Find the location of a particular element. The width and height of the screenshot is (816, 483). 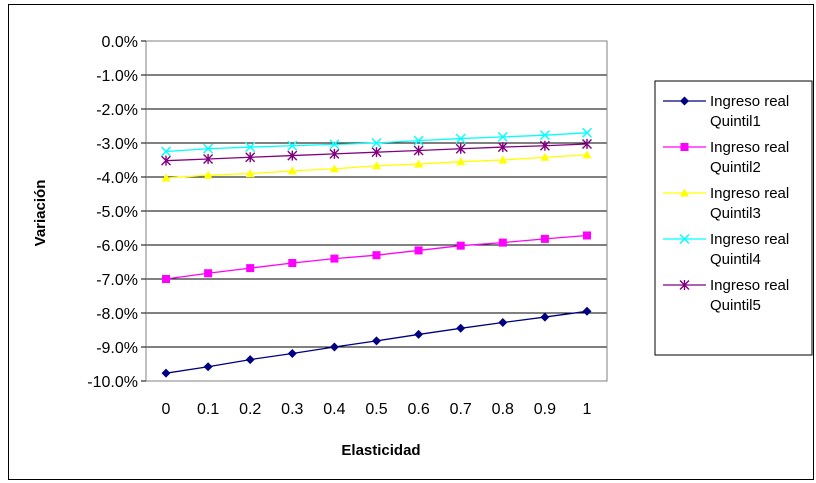

y-tick-label: 0.0% is located at coordinates (120, 42).